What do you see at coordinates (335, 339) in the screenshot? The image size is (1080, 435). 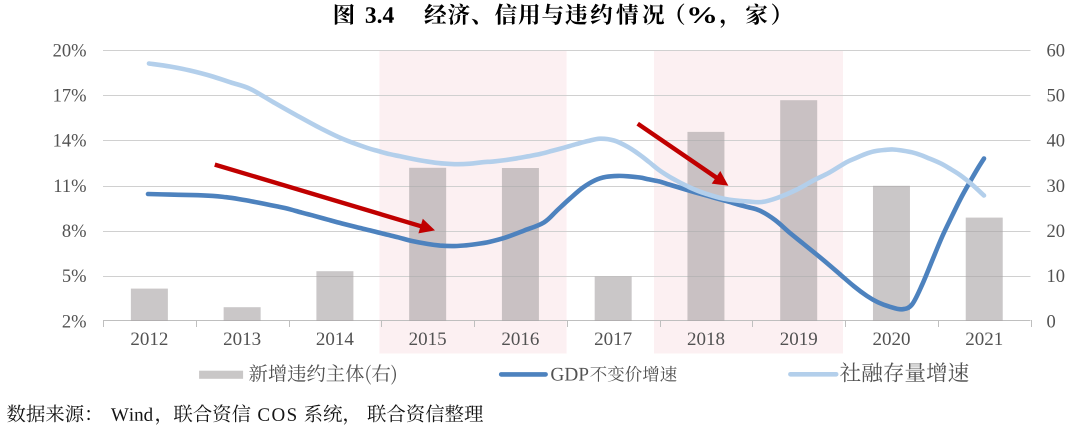 I see `svg-text: 2014` at bounding box center [335, 339].